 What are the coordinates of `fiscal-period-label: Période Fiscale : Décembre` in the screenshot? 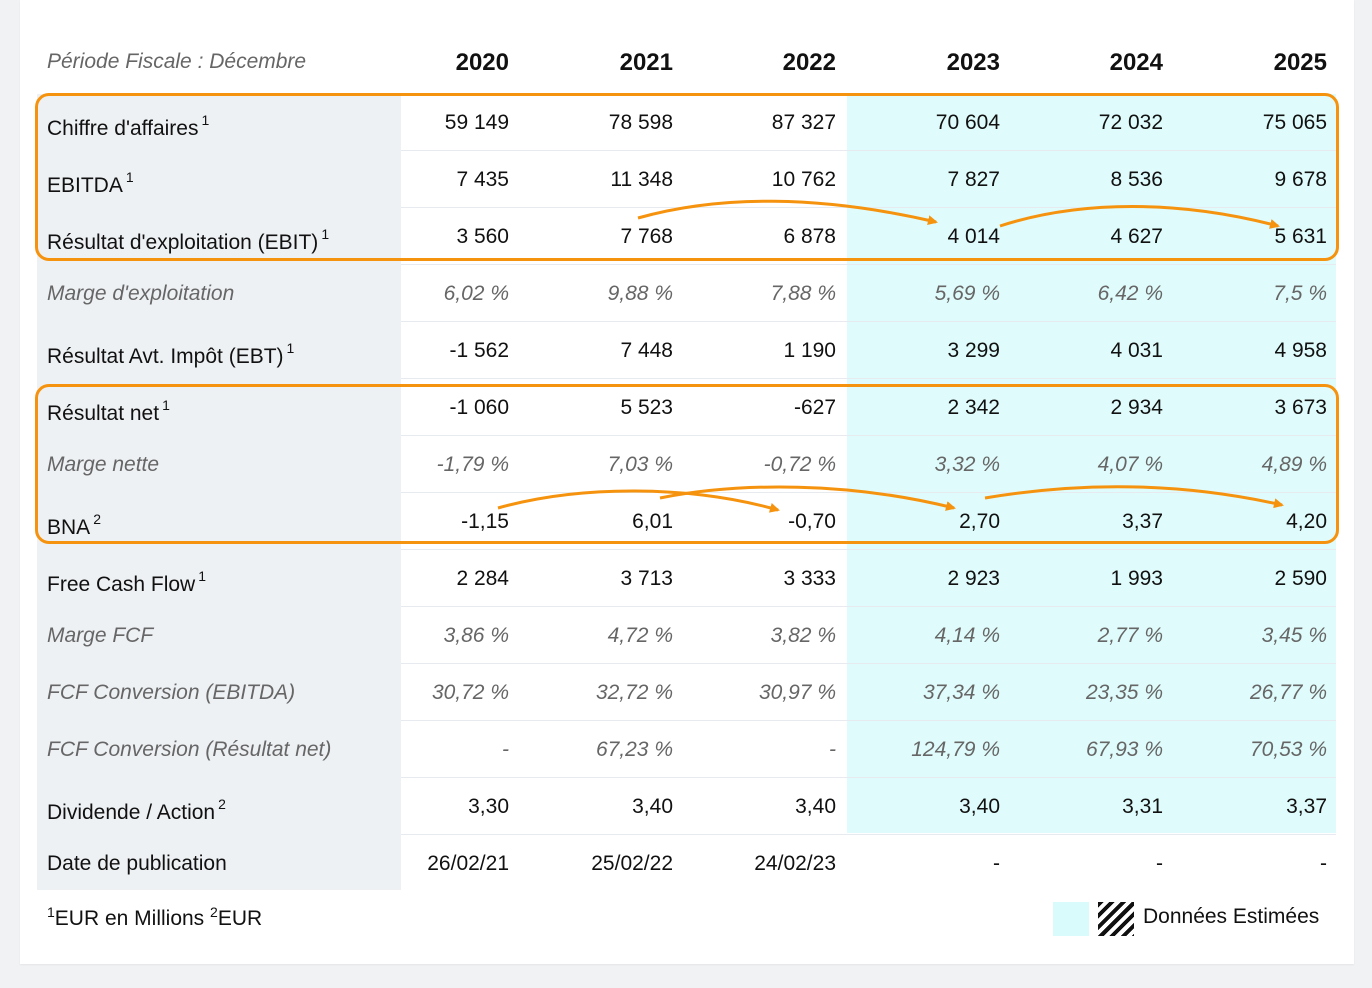 It's located at (177, 61).